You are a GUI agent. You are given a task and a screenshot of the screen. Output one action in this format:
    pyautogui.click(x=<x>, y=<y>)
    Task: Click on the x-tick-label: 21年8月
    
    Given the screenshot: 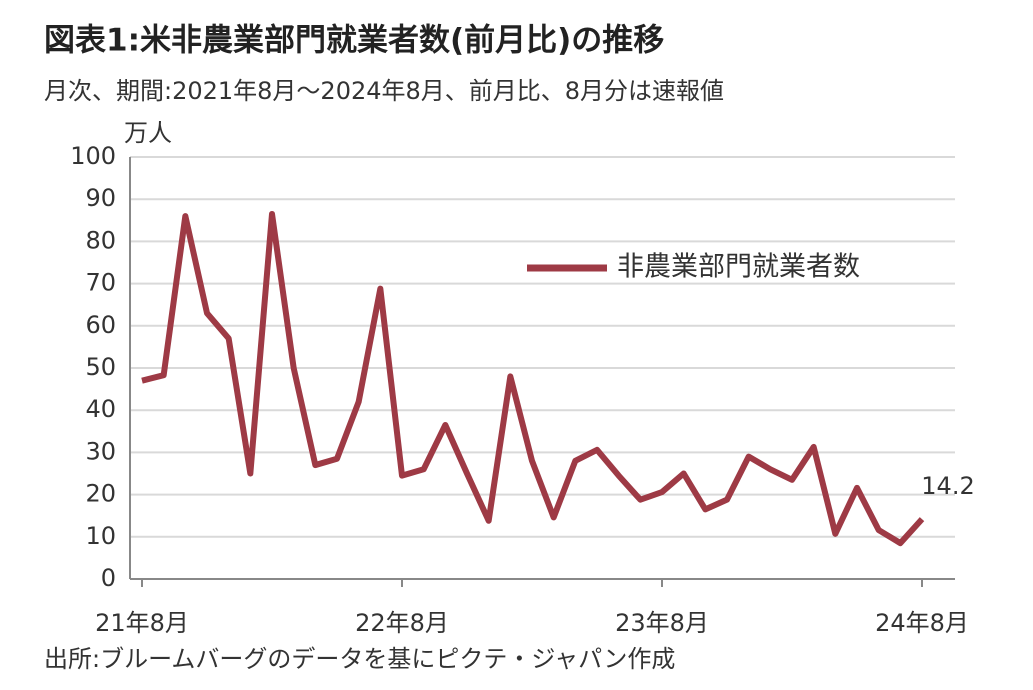 What is the action you would take?
    pyautogui.click(x=142, y=623)
    